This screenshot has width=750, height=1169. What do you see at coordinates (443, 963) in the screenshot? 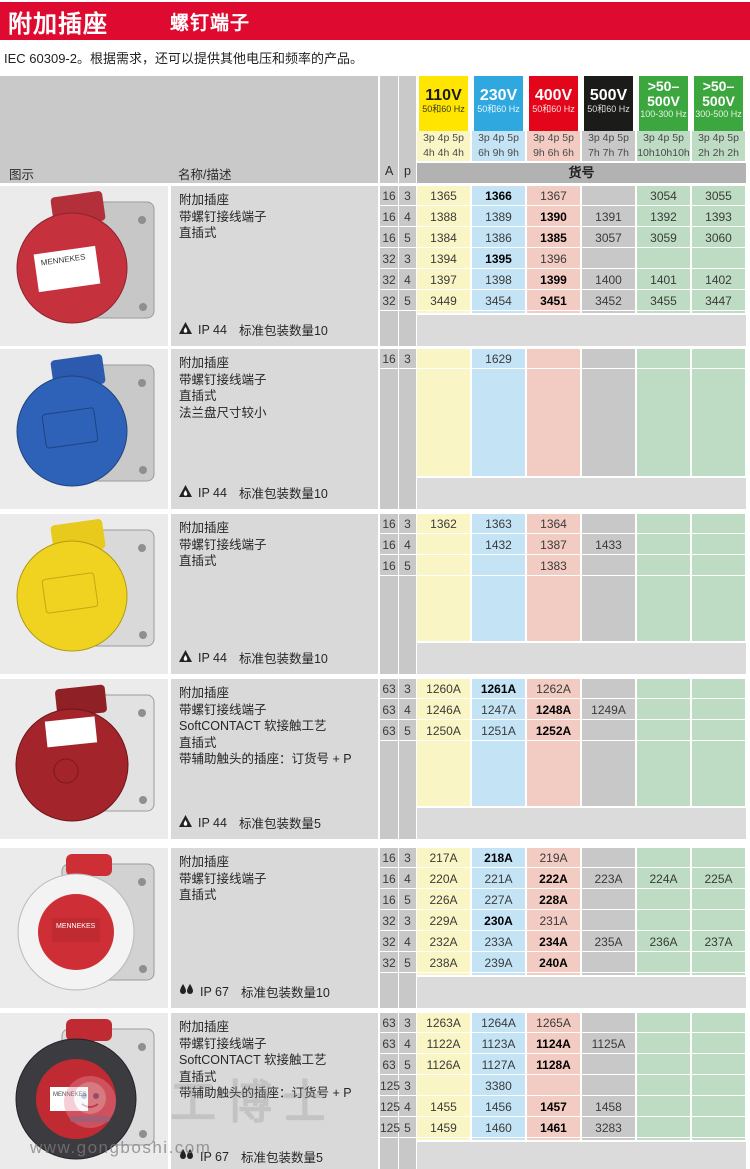
I see `article-number-cell: 238A` at bounding box center [443, 963].